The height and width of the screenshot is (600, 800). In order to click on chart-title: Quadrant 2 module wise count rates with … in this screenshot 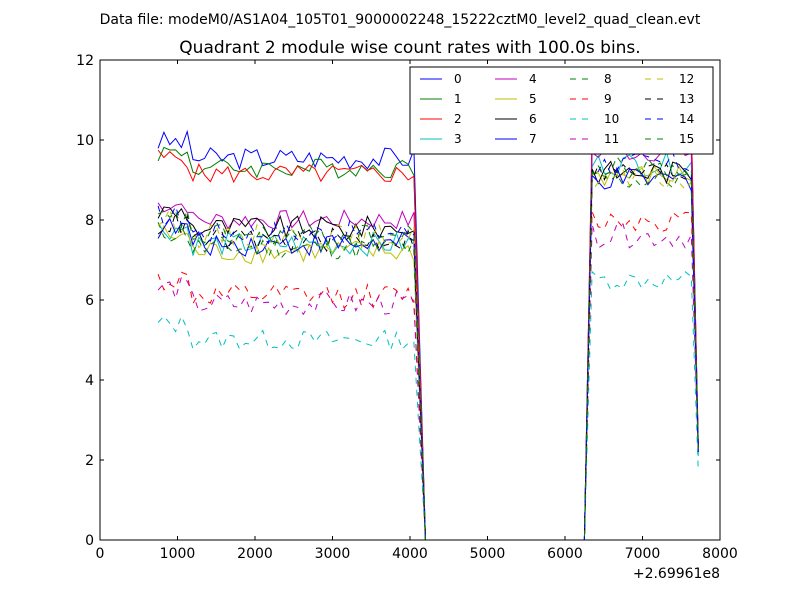, I will do `click(409, 48)`.